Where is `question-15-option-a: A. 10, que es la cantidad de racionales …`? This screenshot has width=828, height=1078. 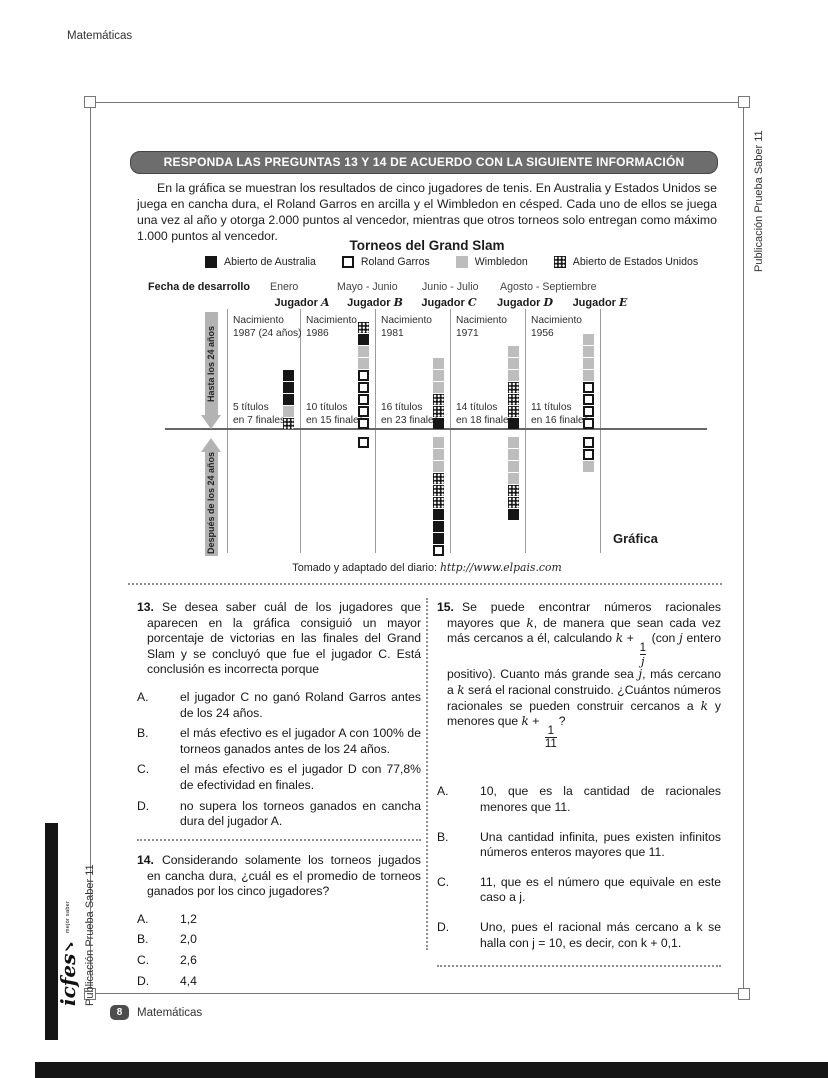 question-15-option-a: A. 10, que es la cantidad de racionales … is located at coordinates (579, 799).